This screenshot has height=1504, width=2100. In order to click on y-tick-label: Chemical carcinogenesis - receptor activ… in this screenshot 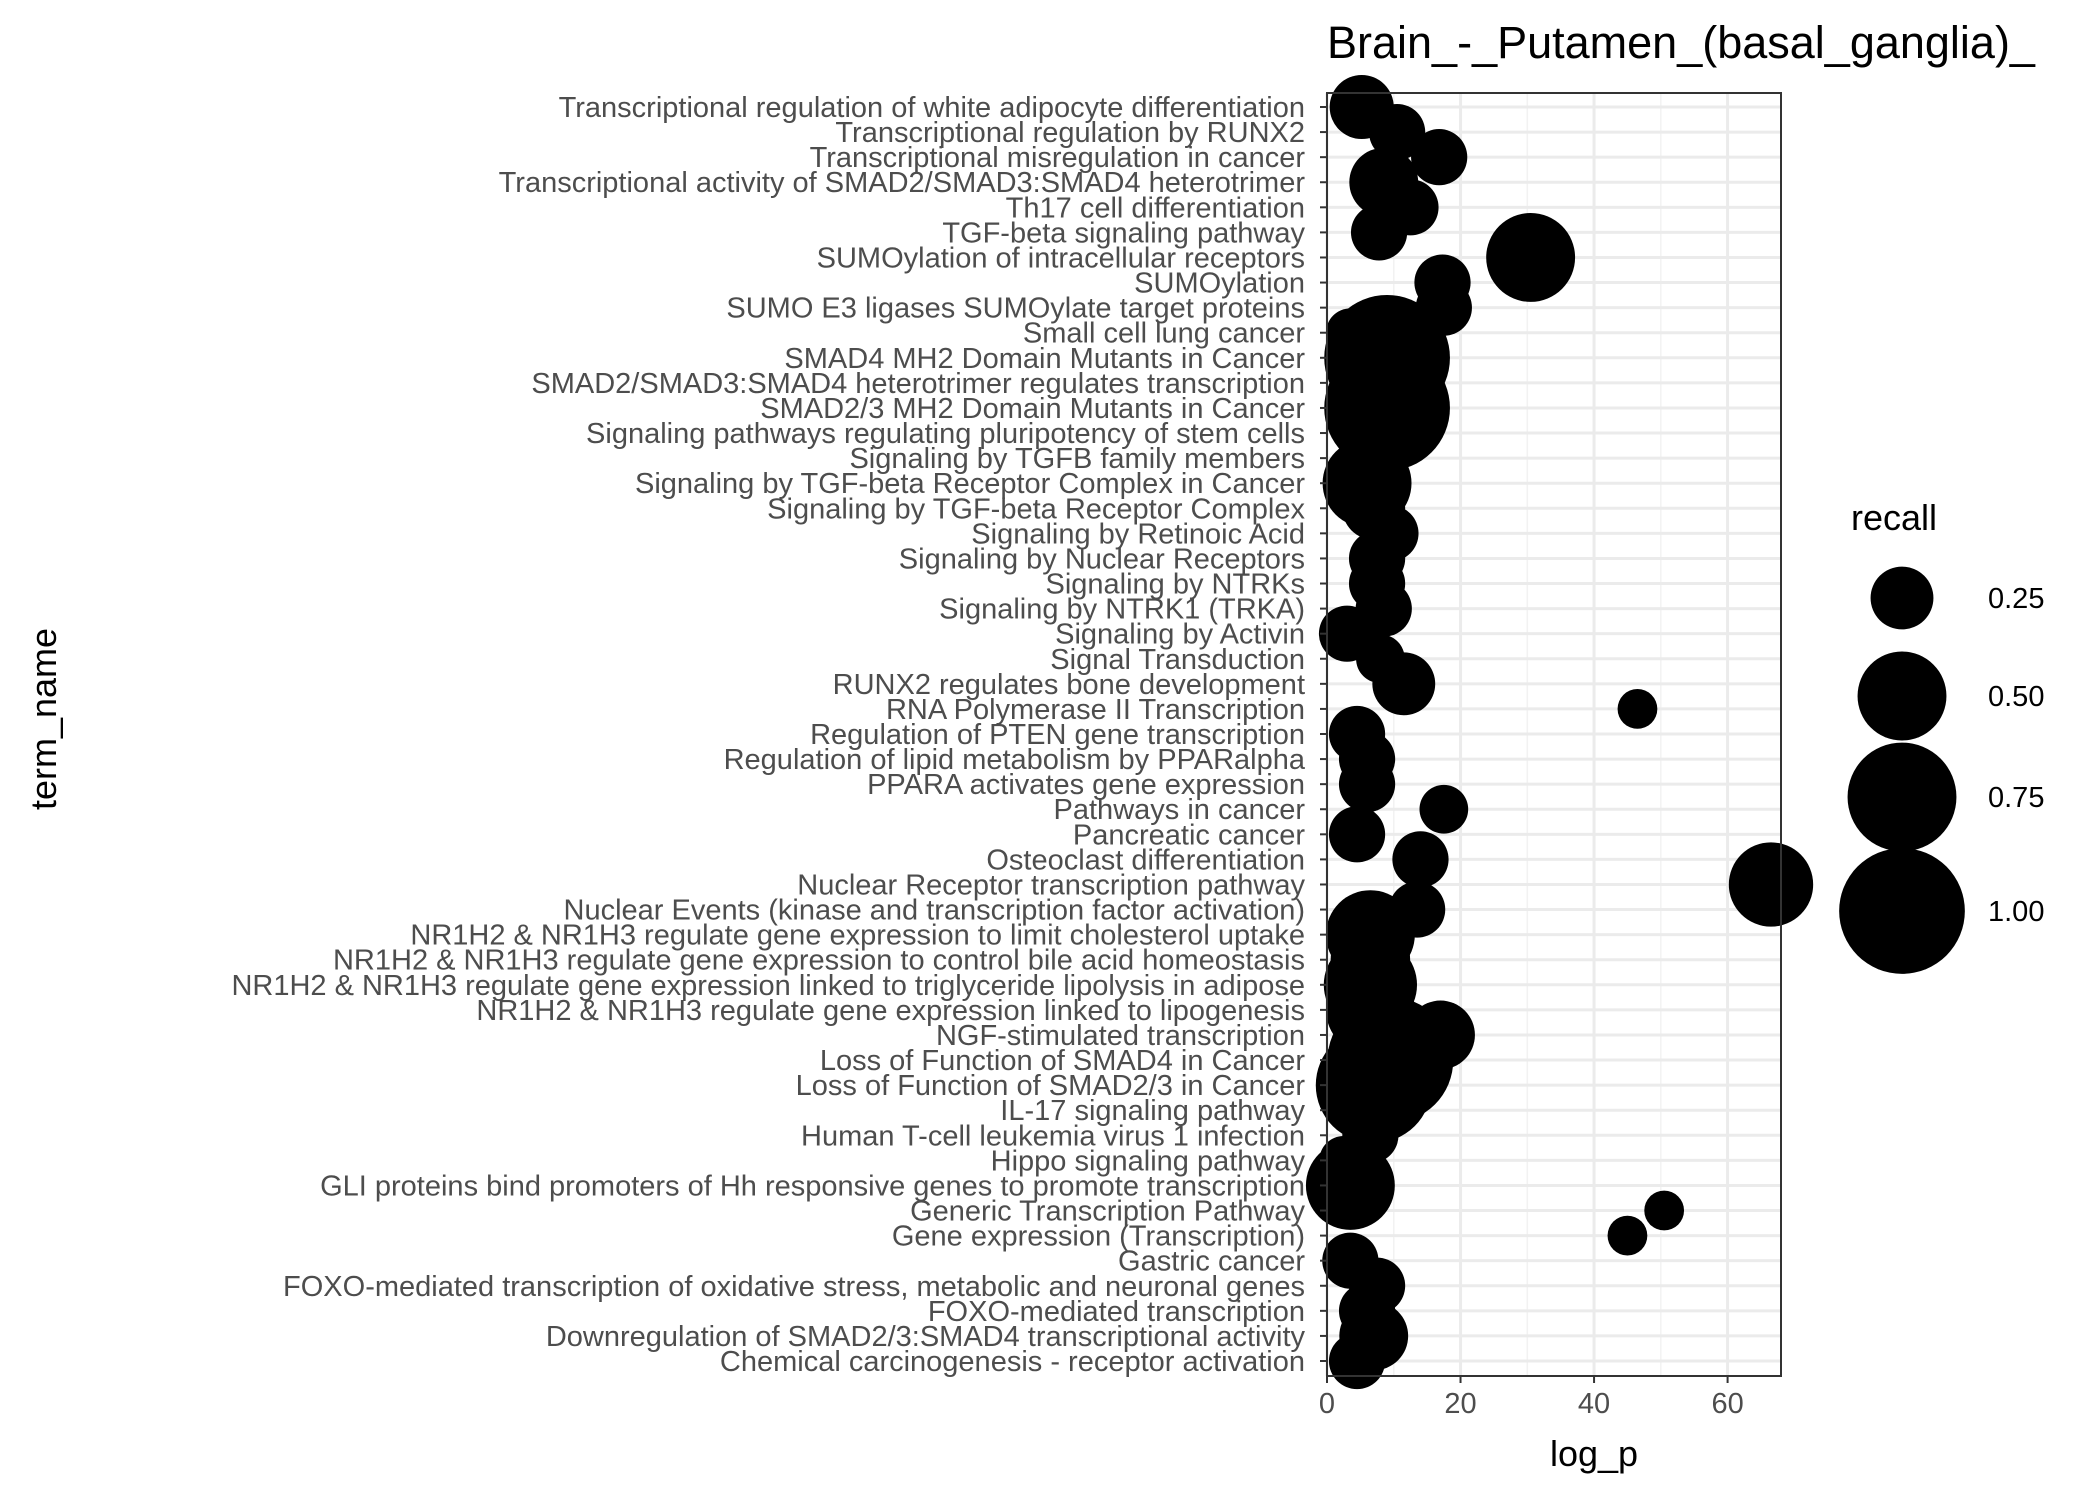, I will do `click(1012, 1362)`.